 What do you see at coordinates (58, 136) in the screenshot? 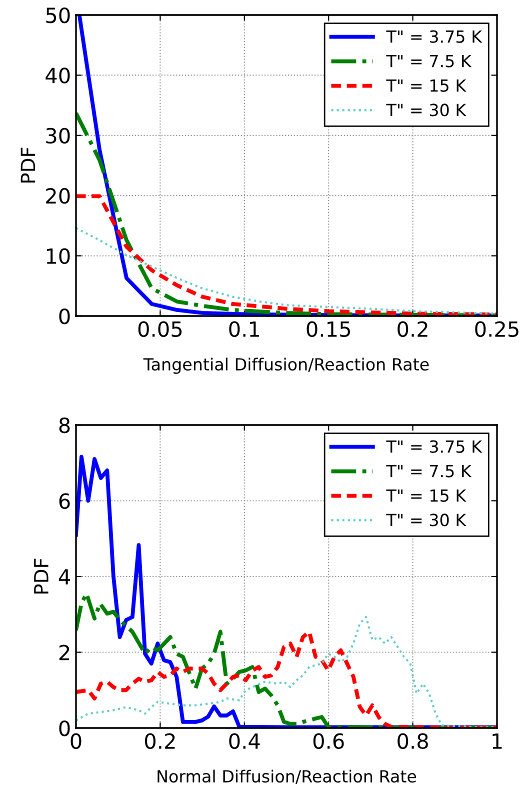
I see `y-tick-label: 30` at bounding box center [58, 136].